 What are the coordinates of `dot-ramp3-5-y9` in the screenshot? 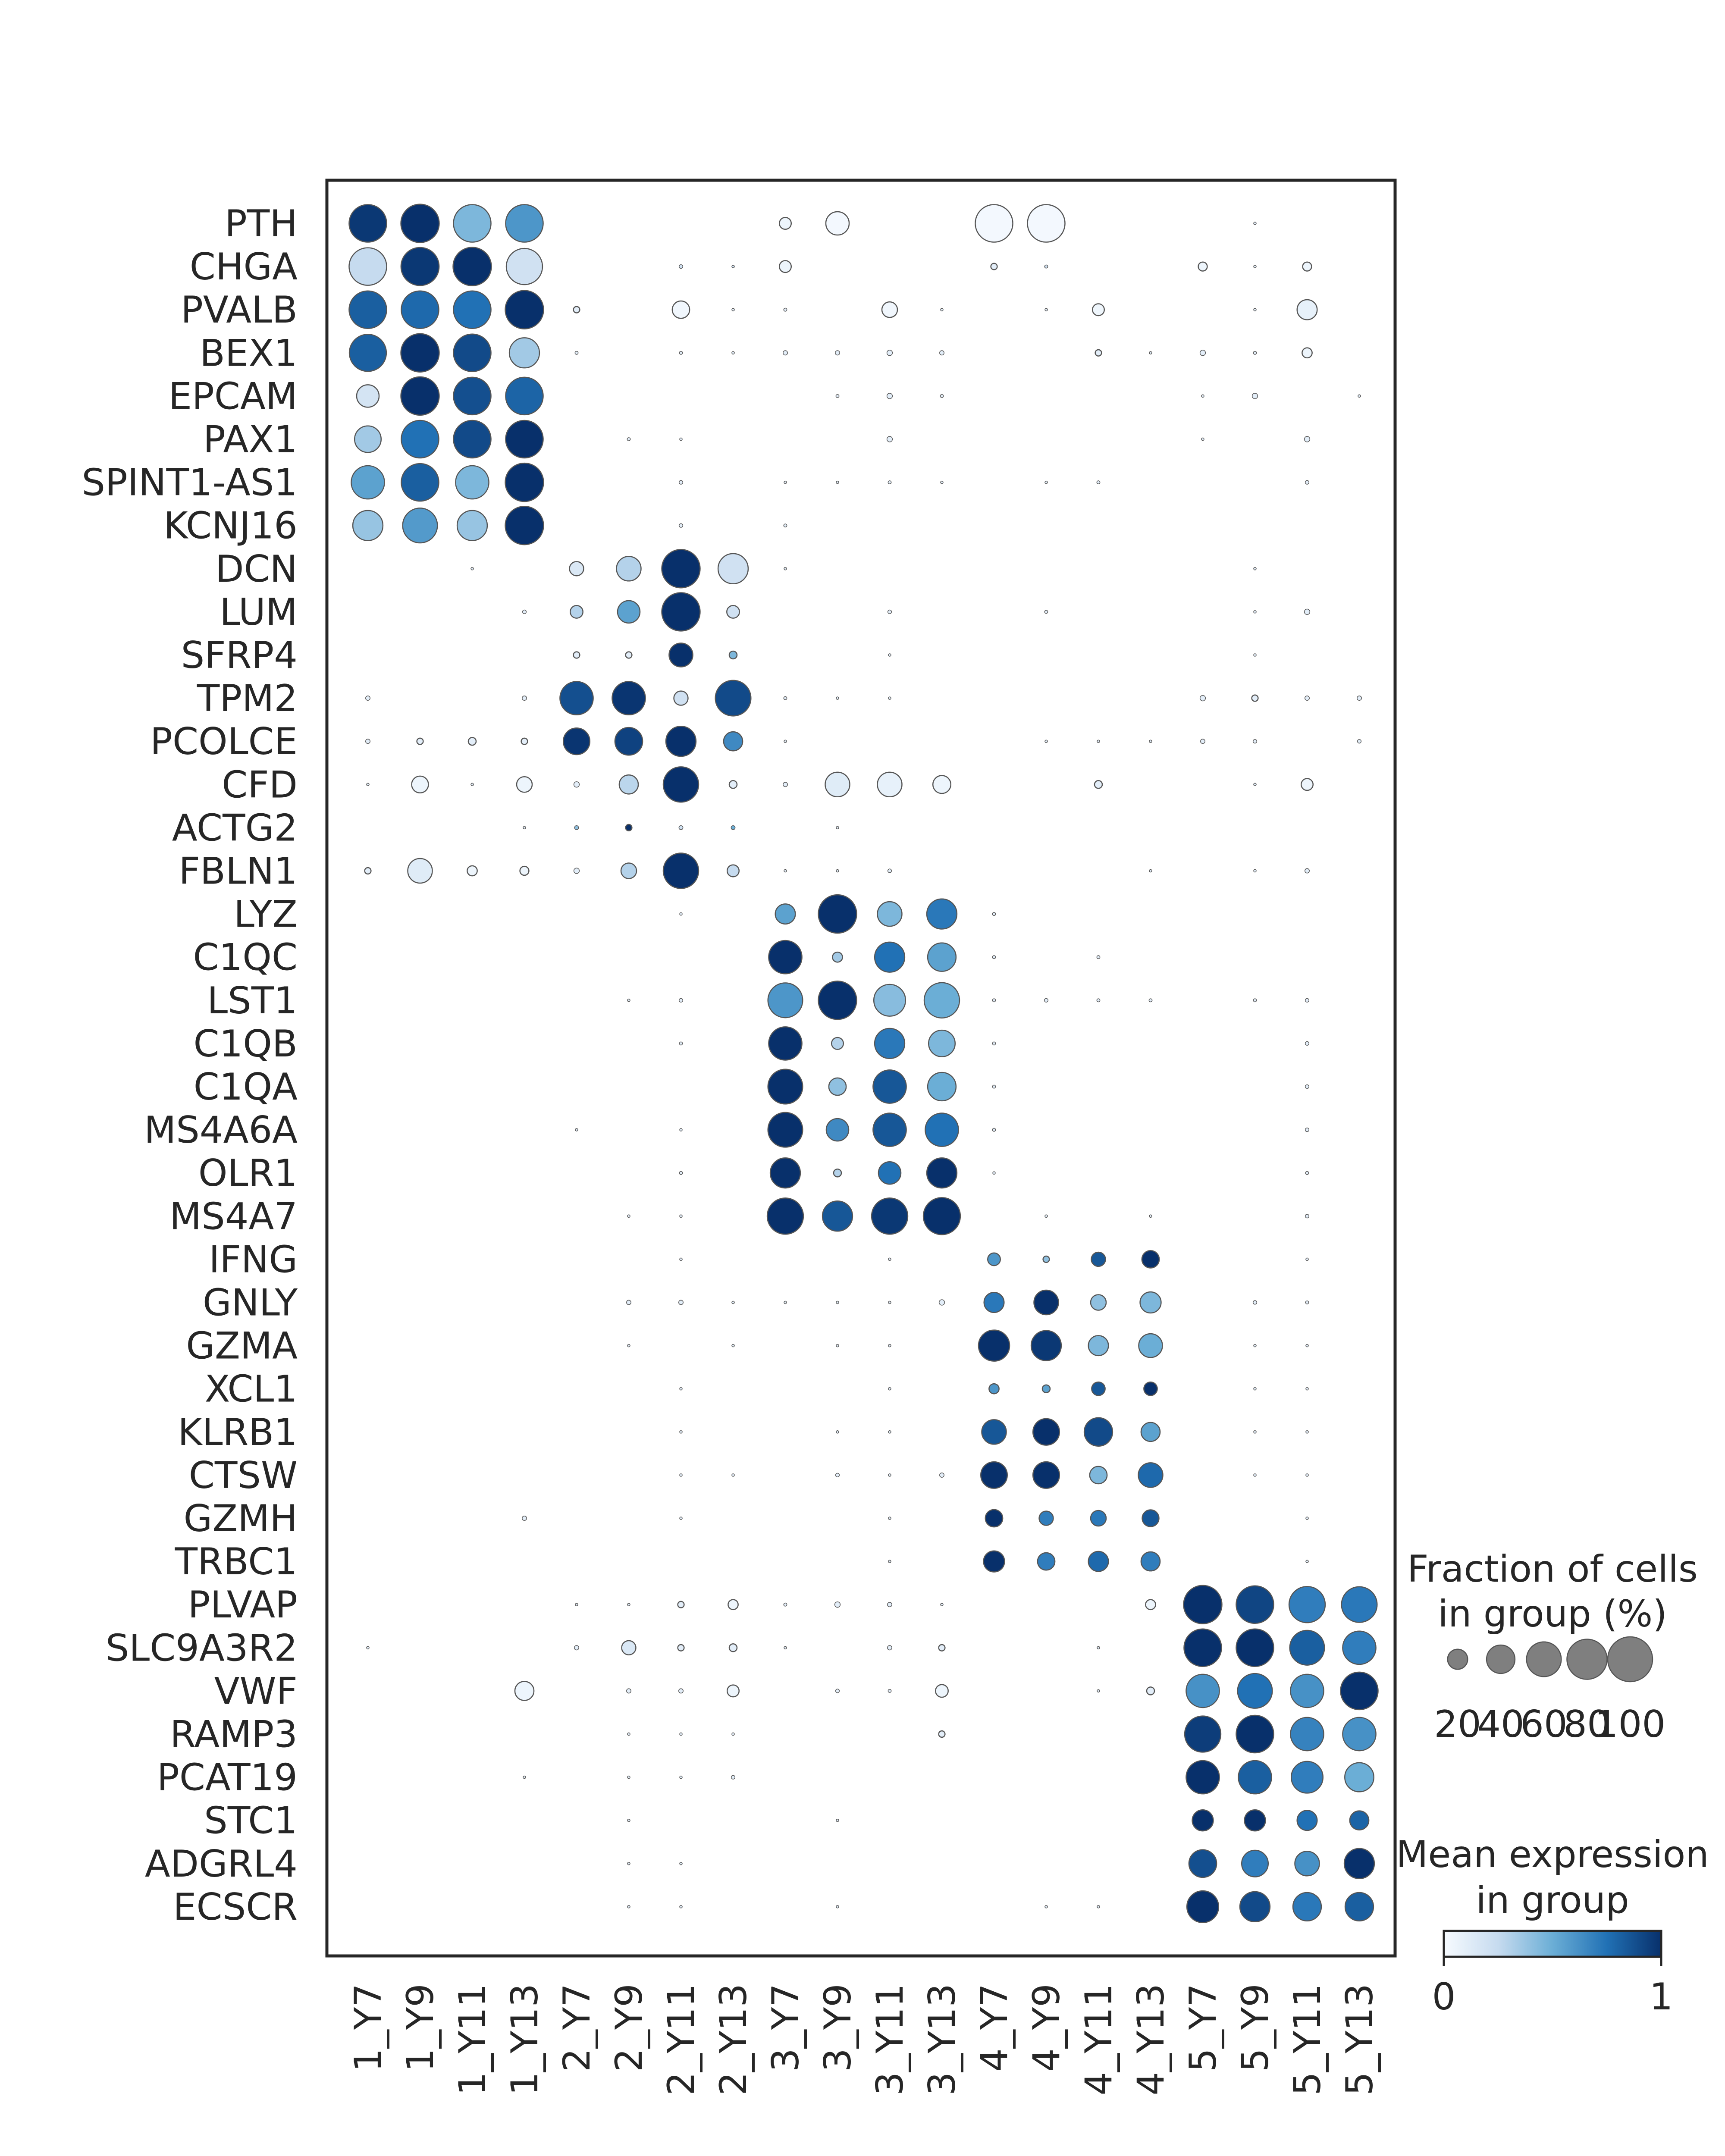 It's located at (1255, 1734).